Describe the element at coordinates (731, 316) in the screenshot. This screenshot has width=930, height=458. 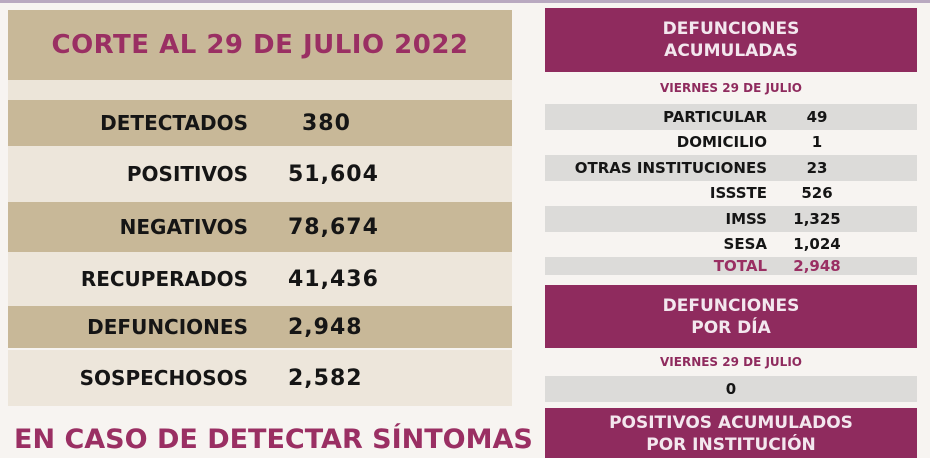
I see `dia-header: DEFUNCIONES POR DÍA` at that location.